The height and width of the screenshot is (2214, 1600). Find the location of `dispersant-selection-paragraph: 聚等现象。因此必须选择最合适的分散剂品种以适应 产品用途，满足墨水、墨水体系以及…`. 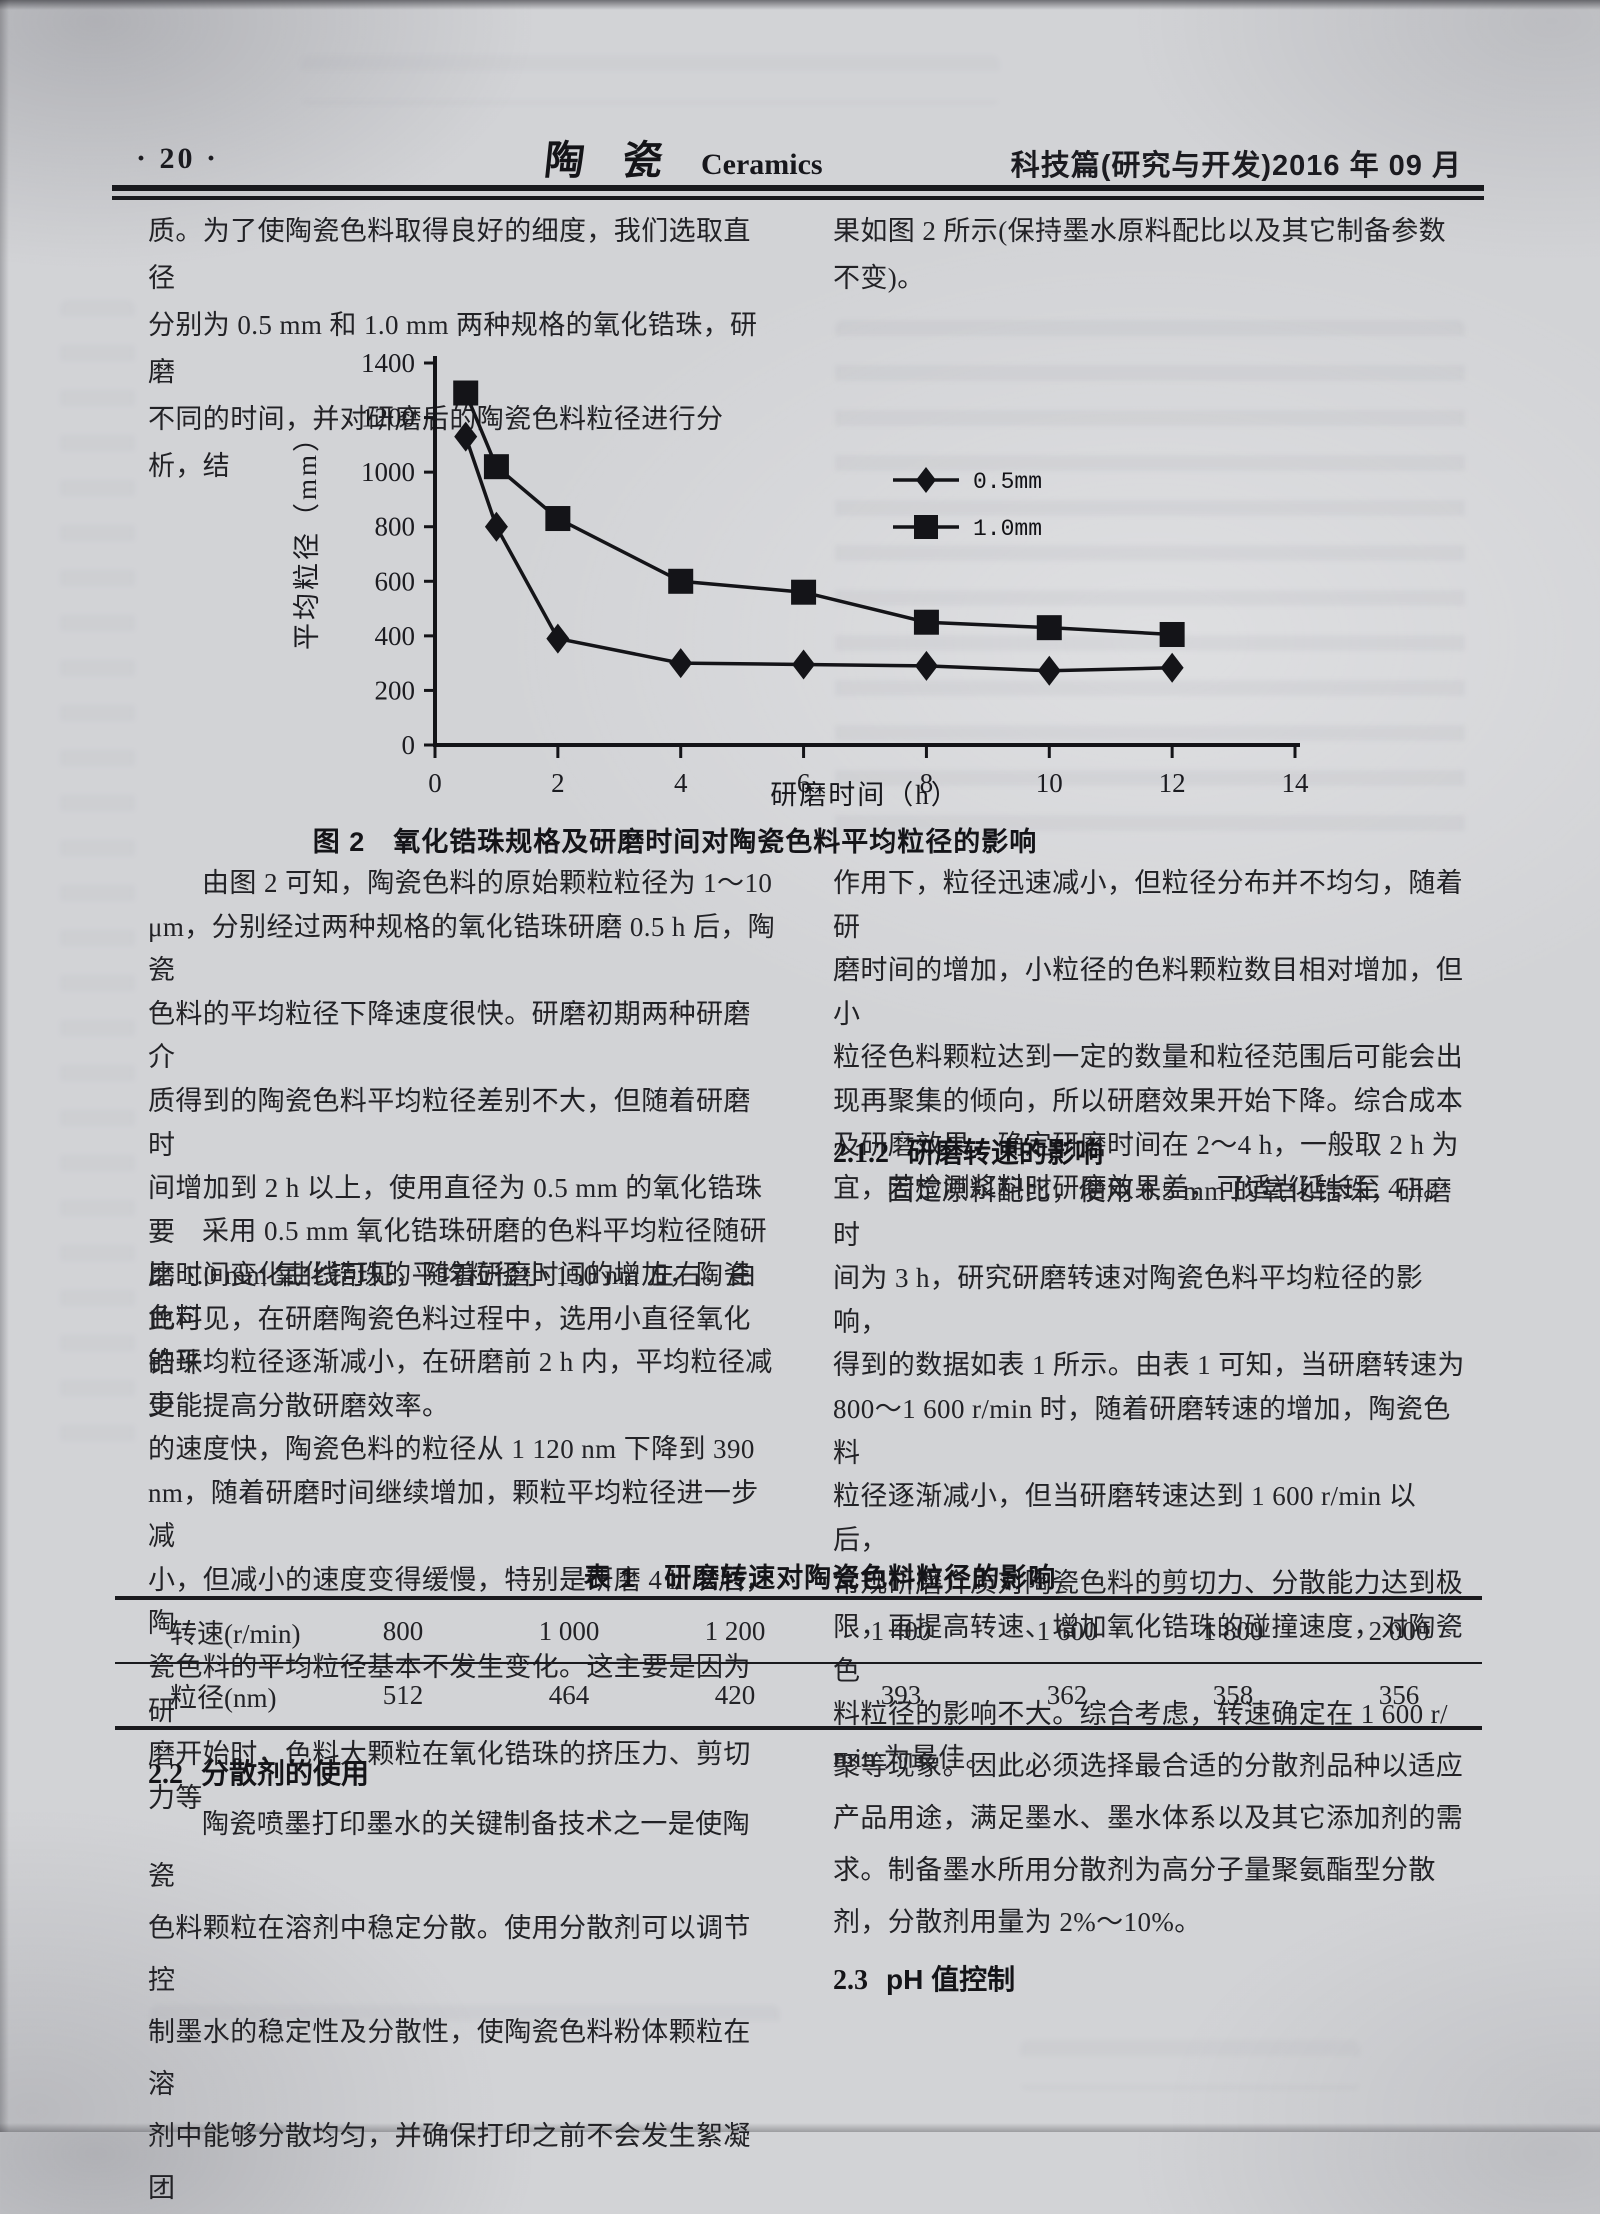

dispersant-selection-paragraph: 聚等现象。因此必须选择最合适的分散剂品种以适应 产品用途，满足墨水、墨水体系以及… is located at coordinates (1148, 1844).